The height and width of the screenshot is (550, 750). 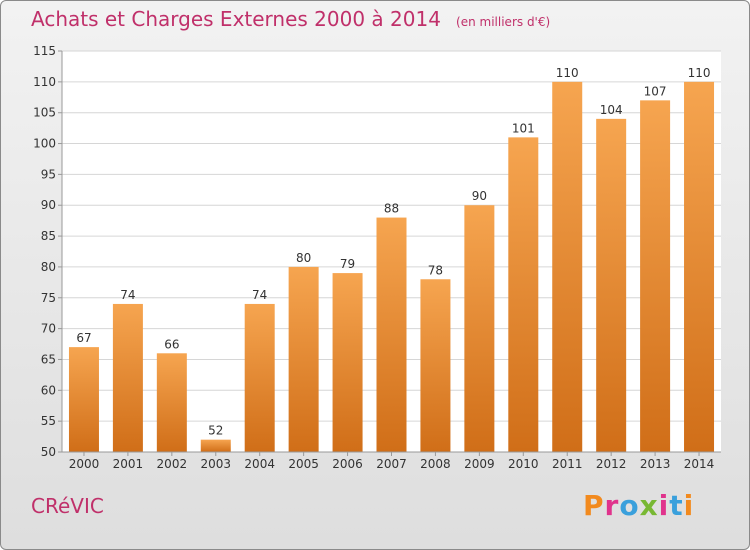 I want to click on x-tick-label-2001: 2001, so click(x=128, y=464).